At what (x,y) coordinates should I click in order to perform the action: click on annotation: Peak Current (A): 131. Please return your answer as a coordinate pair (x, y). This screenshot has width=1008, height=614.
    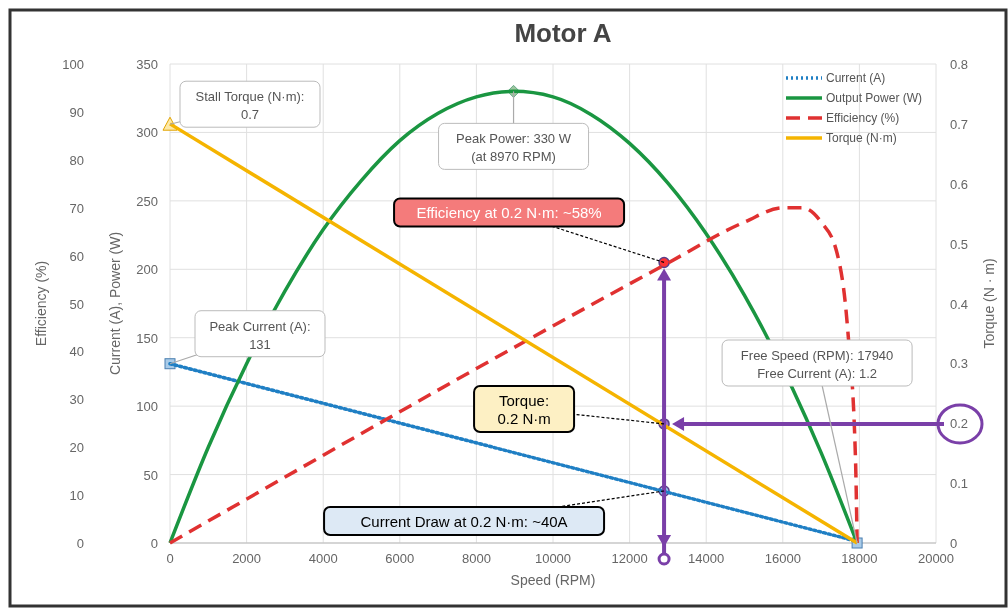
    Looking at the image, I should click on (260, 335).